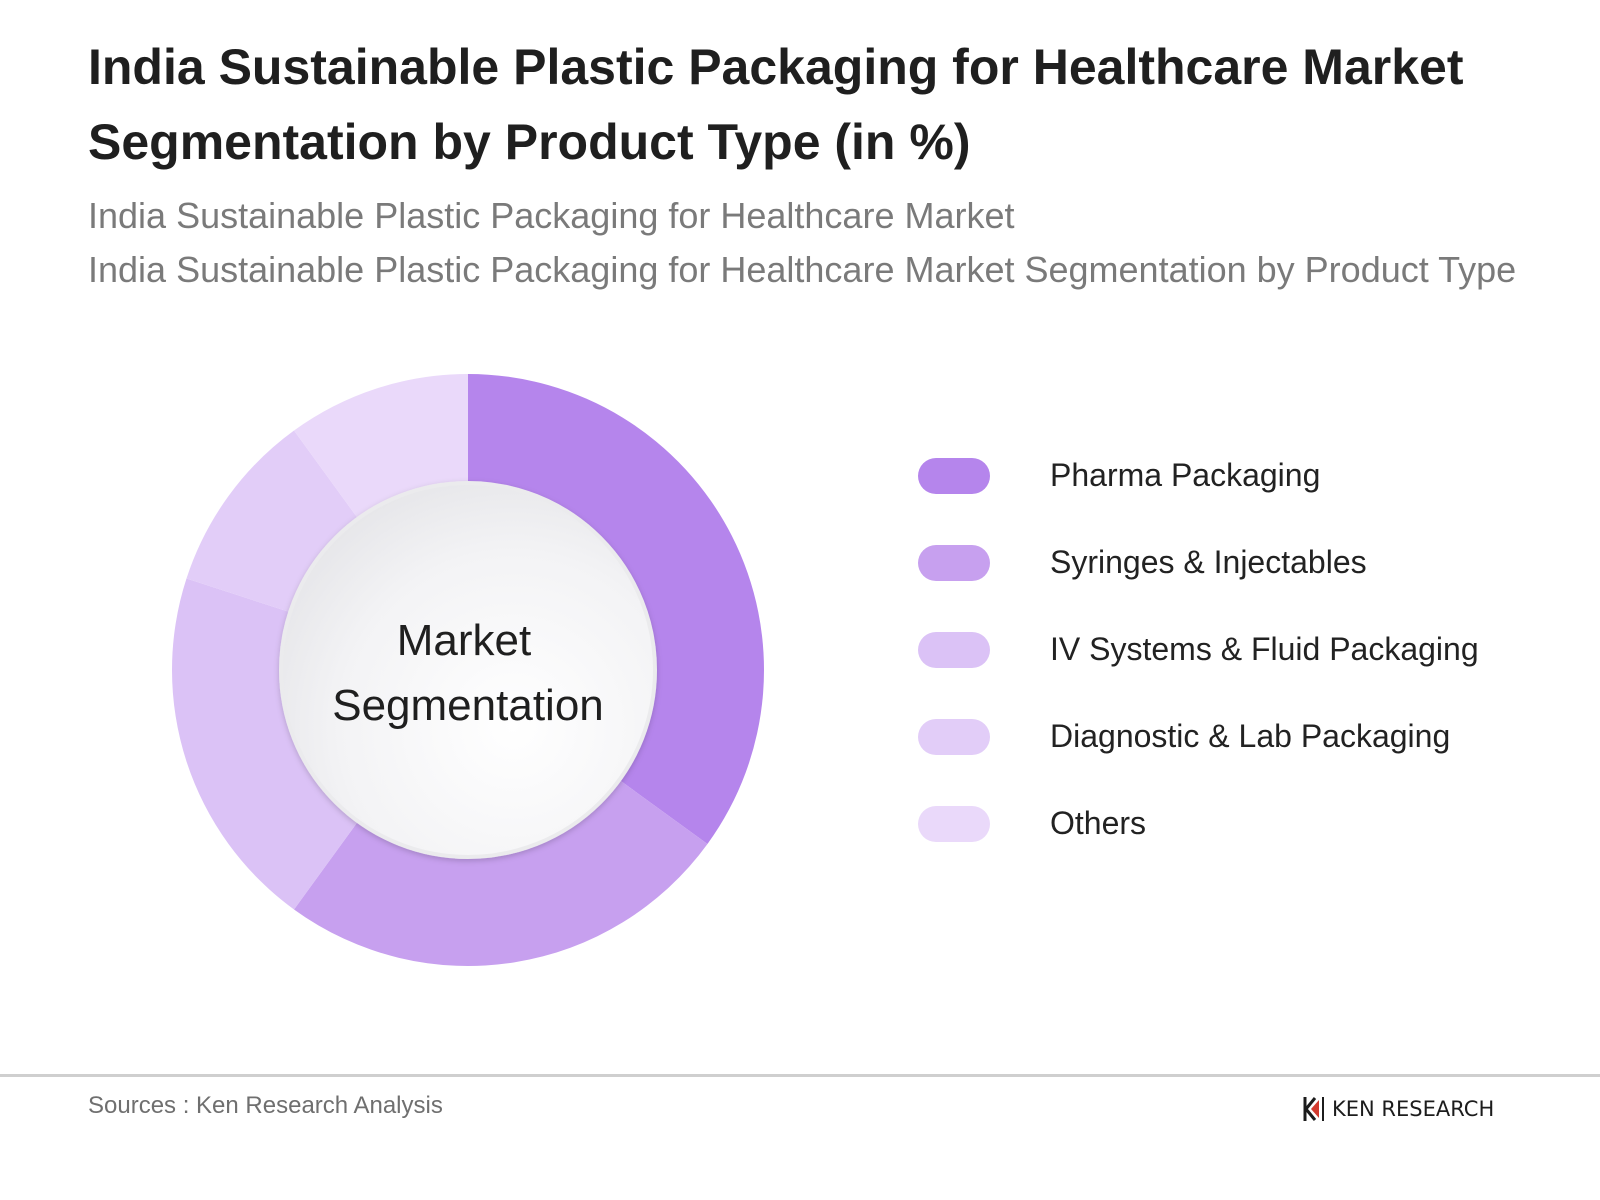 The height and width of the screenshot is (1200, 1600). What do you see at coordinates (1313, 1109) in the screenshot?
I see `ken-research-logo-icon` at bounding box center [1313, 1109].